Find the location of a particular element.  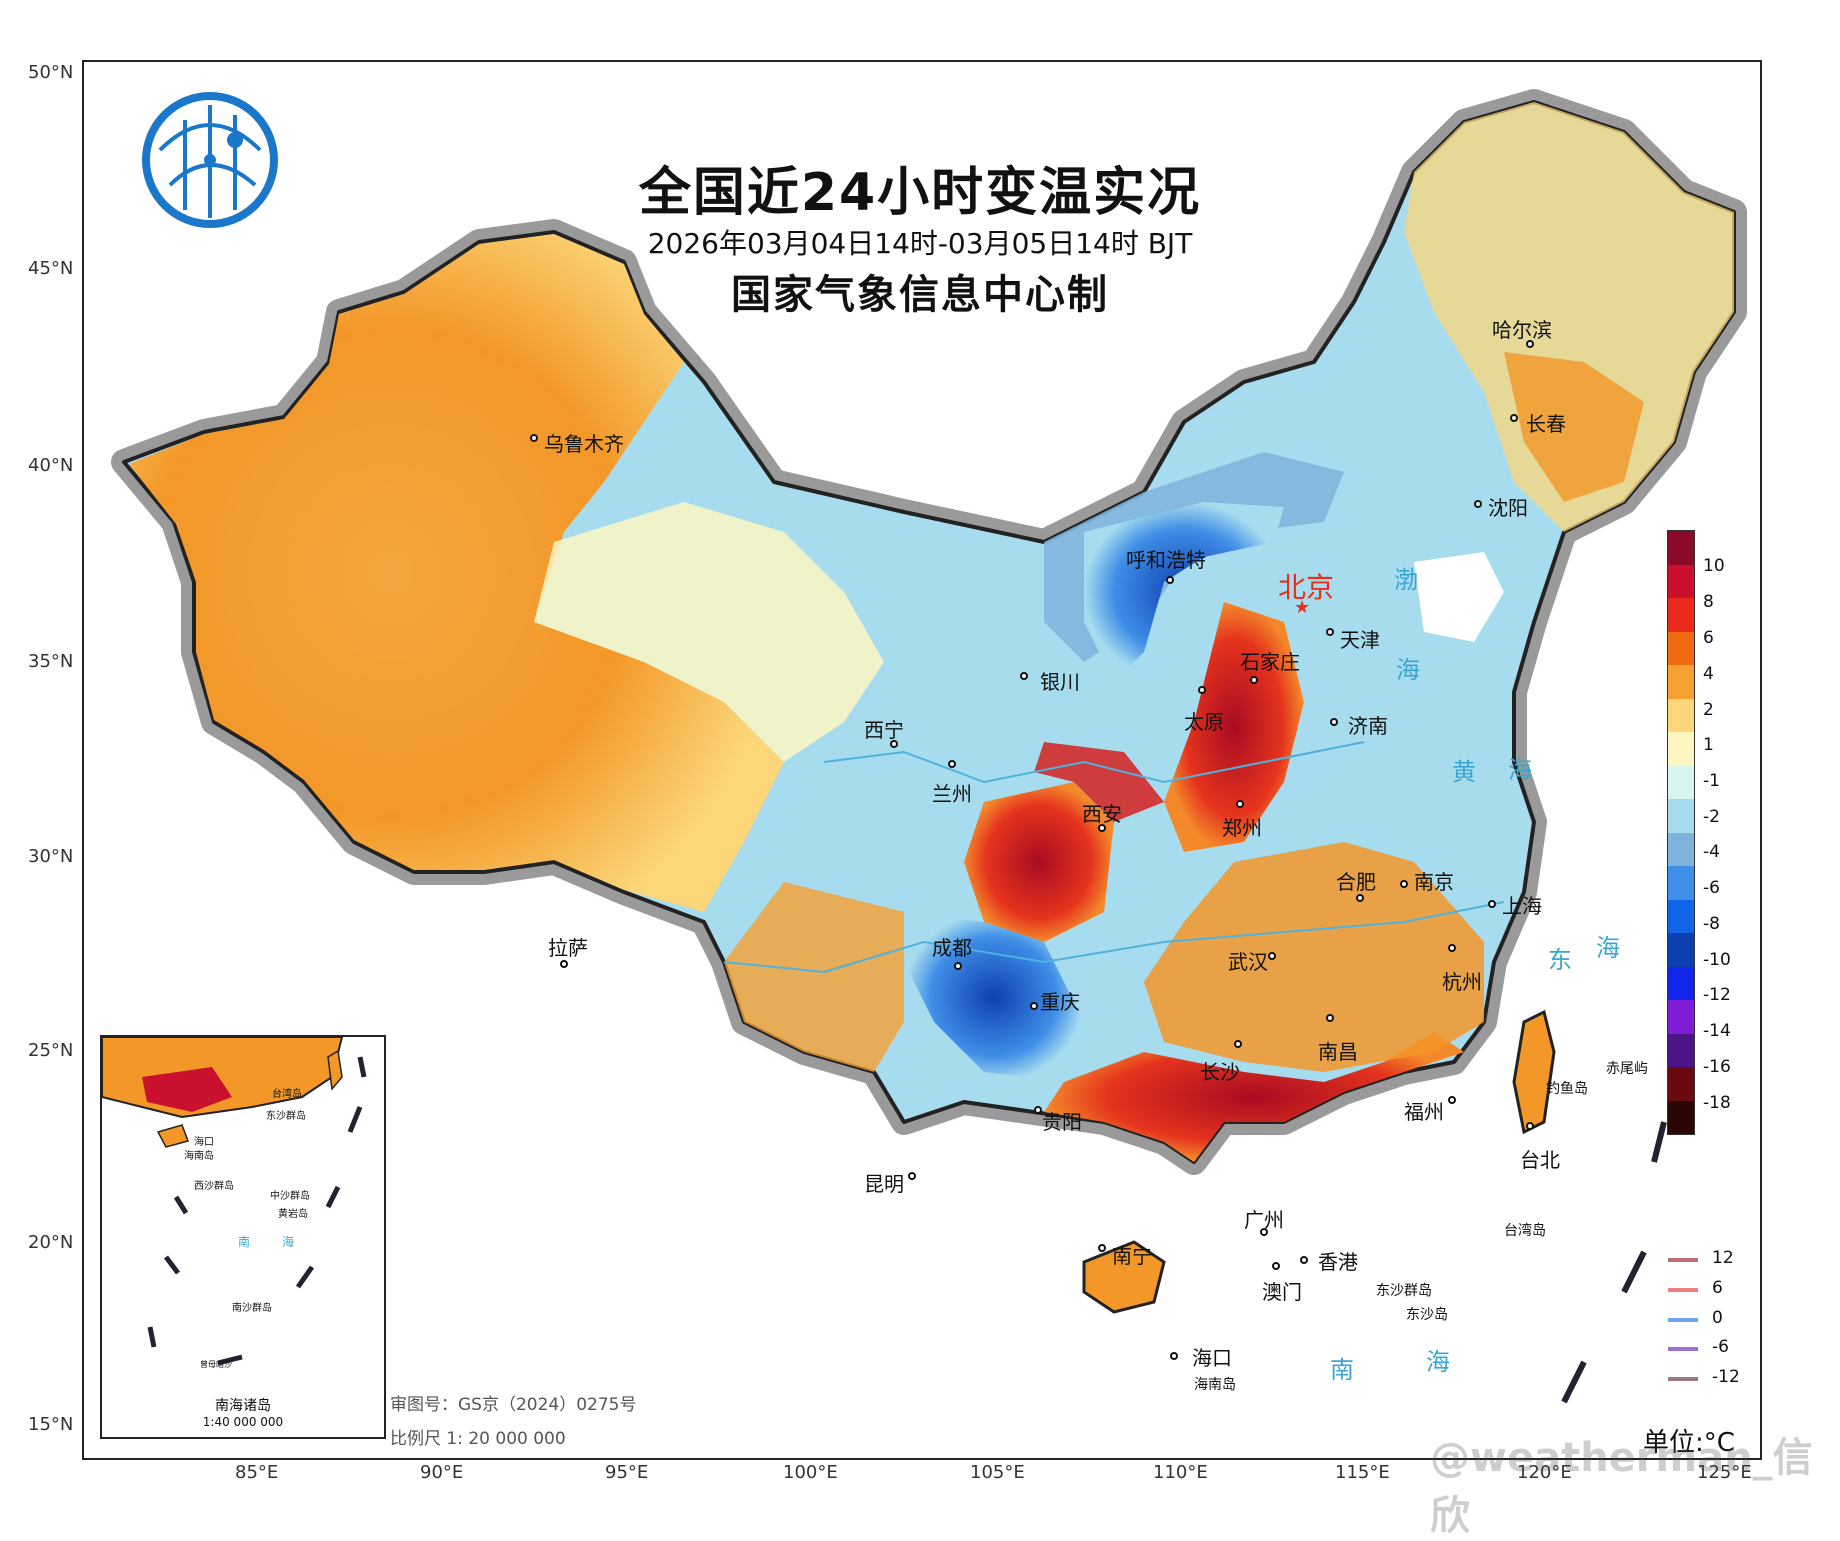

unit-label: 单位:°C is located at coordinates (1689, 1443).